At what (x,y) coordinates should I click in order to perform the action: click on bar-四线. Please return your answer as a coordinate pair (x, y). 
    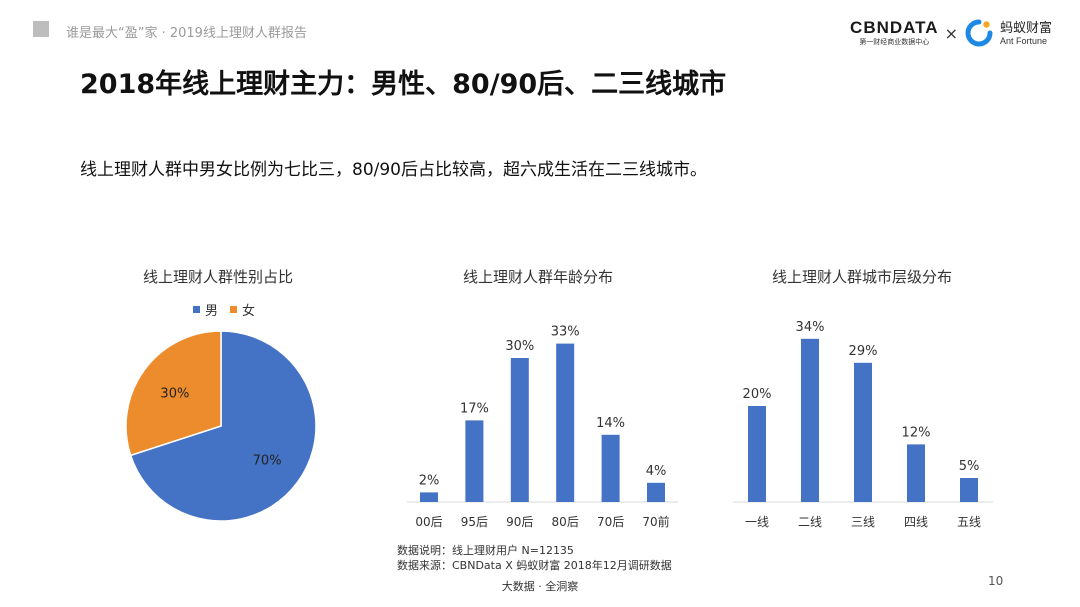
    Looking at the image, I should click on (916, 473).